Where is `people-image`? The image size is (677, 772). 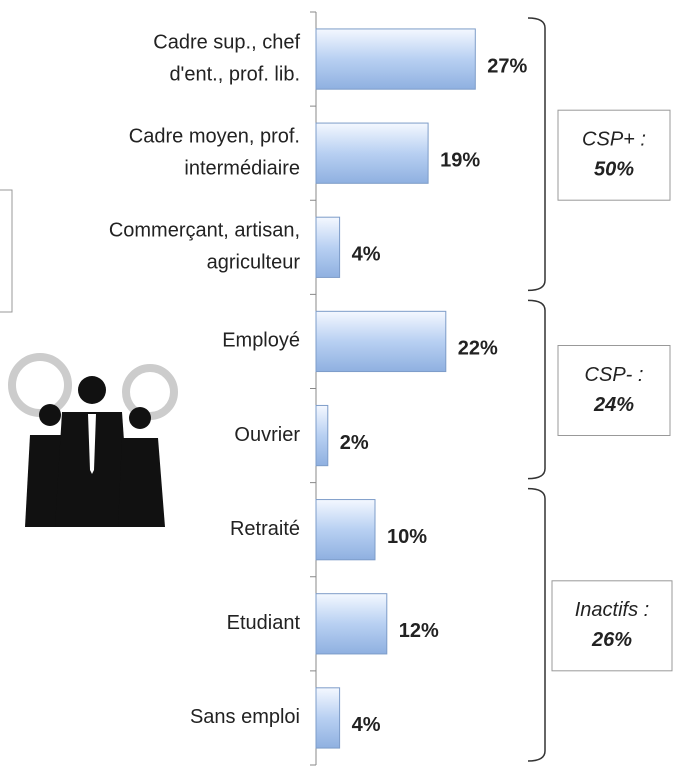
people-image is located at coordinates (91, 440).